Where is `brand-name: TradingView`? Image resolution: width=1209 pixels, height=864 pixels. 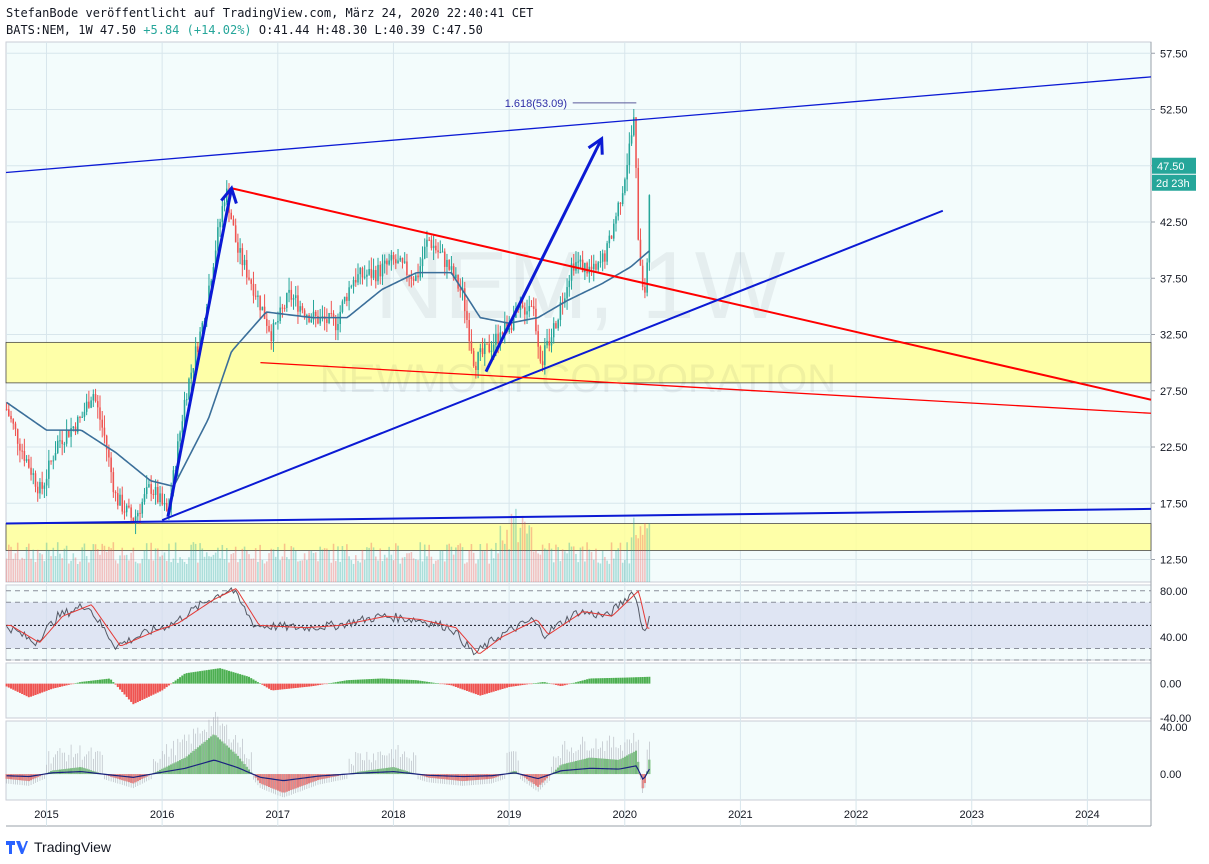 brand-name: TradingView is located at coordinates (73, 847).